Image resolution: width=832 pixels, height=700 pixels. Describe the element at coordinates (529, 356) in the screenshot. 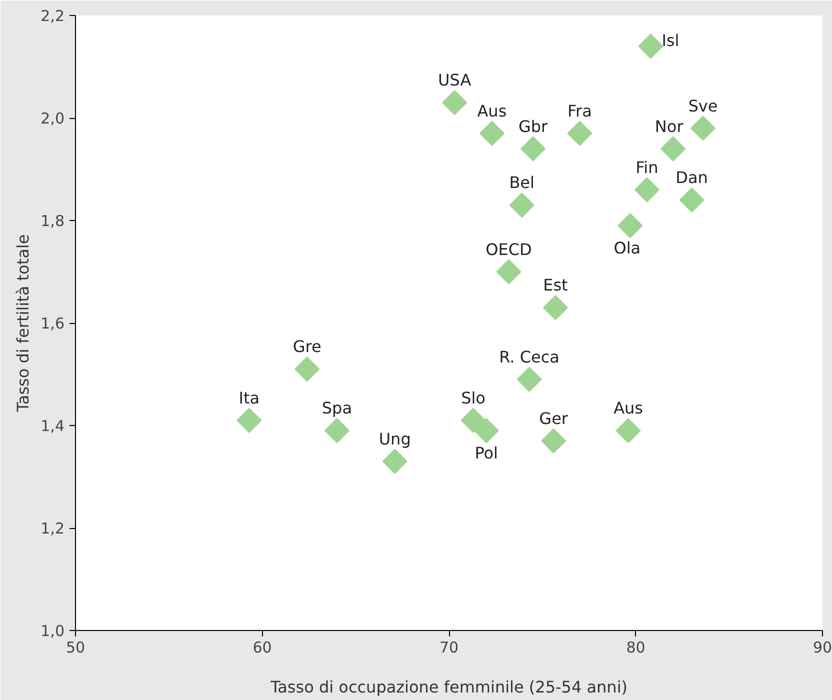

I see `annotation: R. Ceca` at that location.